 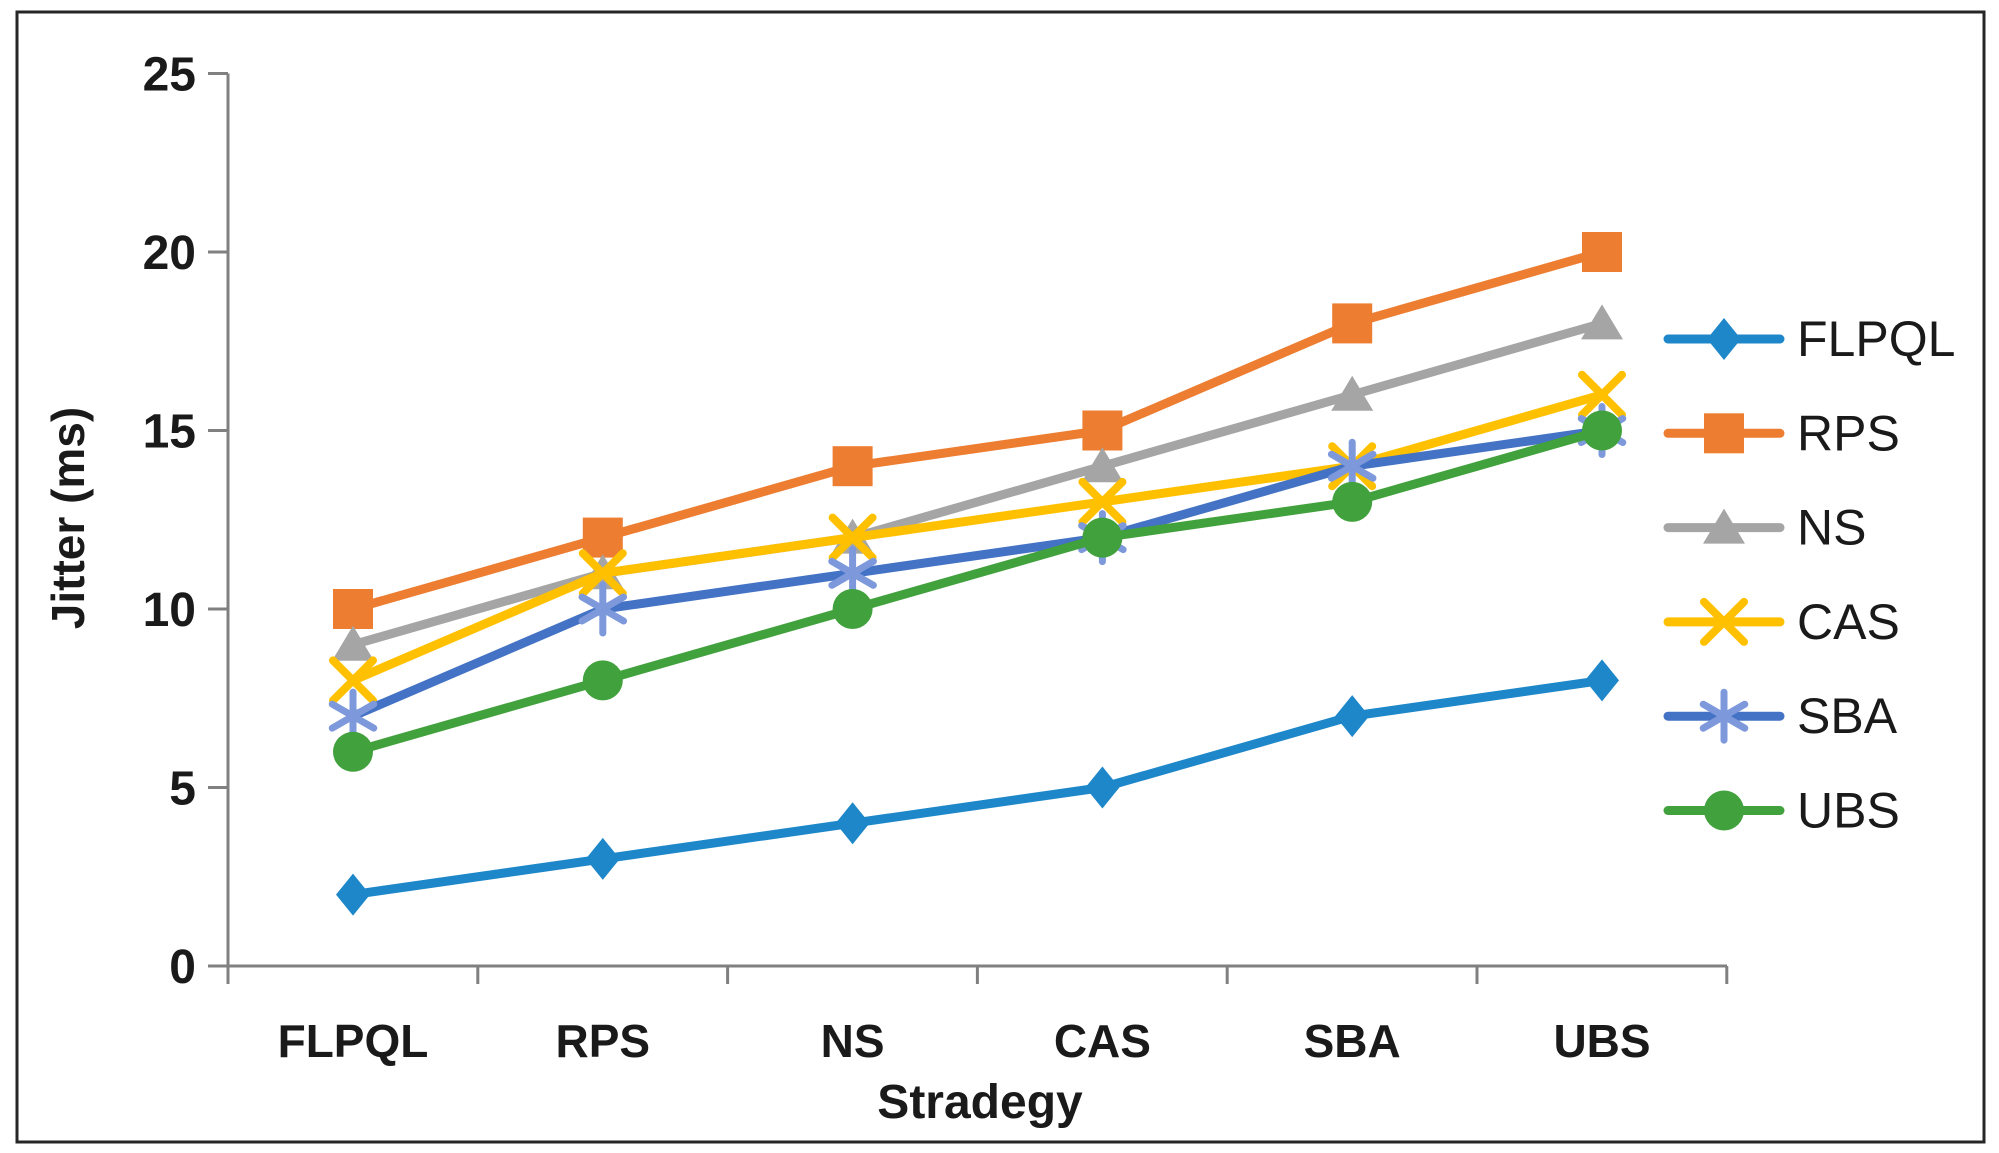 I want to click on x-category-label: RPS, so click(x=603, y=1041).